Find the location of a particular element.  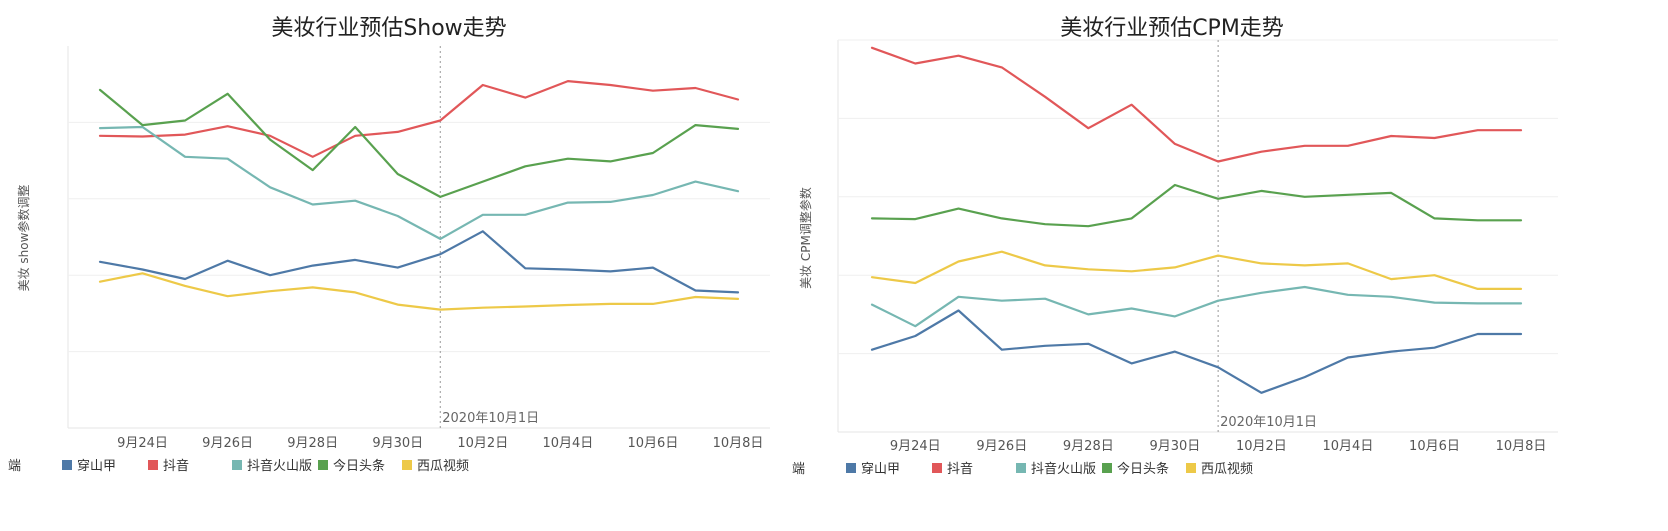

chart-title: 美妆行业预估CPM走势 is located at coordinates (1172, 28).